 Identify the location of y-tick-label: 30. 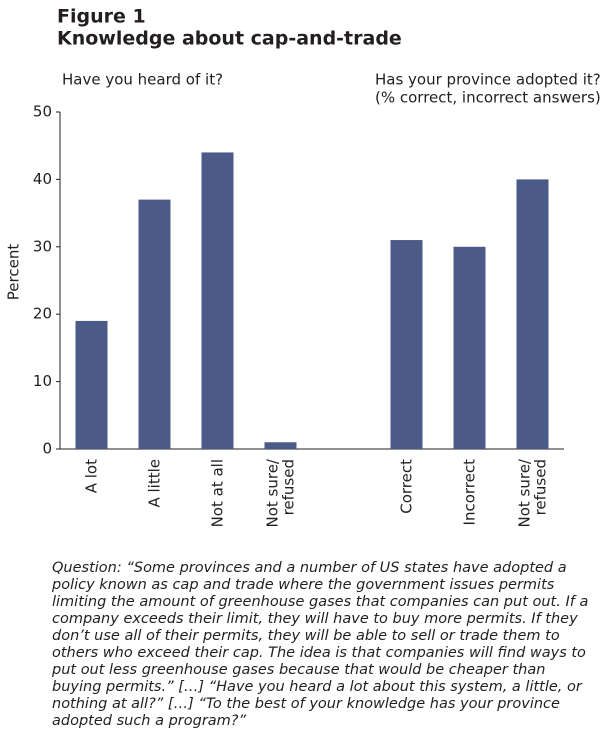
(42, 246).